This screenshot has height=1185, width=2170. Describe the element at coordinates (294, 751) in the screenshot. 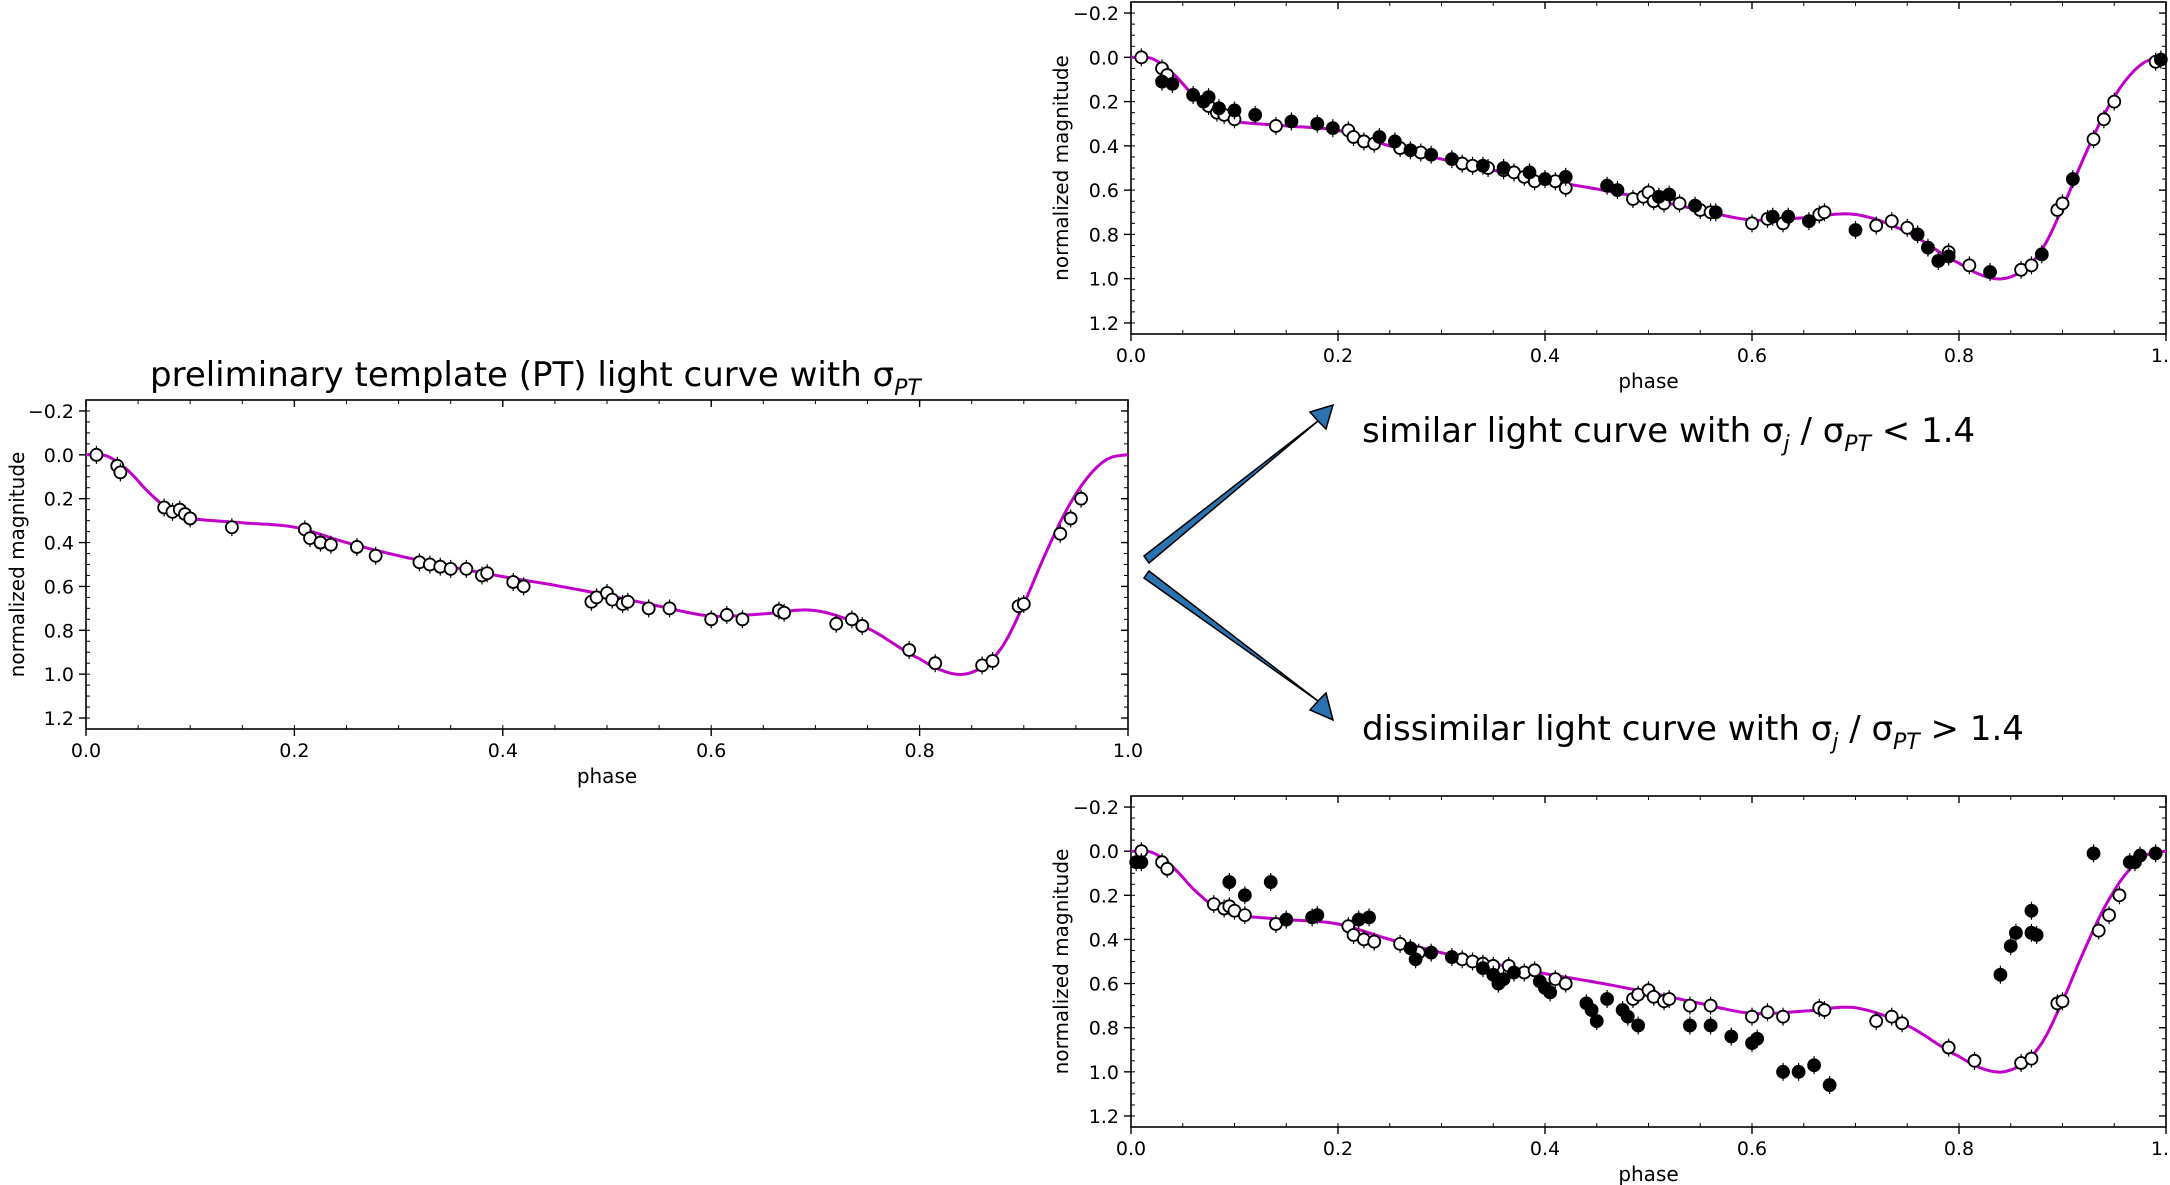

I see `main-x-tick-label: 0.2` at that location.